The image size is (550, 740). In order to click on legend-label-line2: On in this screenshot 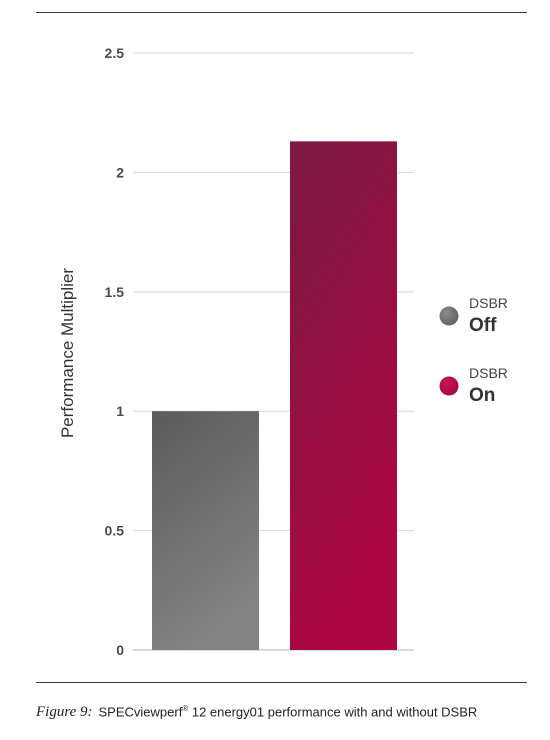, I will do `click(482, 395)`.